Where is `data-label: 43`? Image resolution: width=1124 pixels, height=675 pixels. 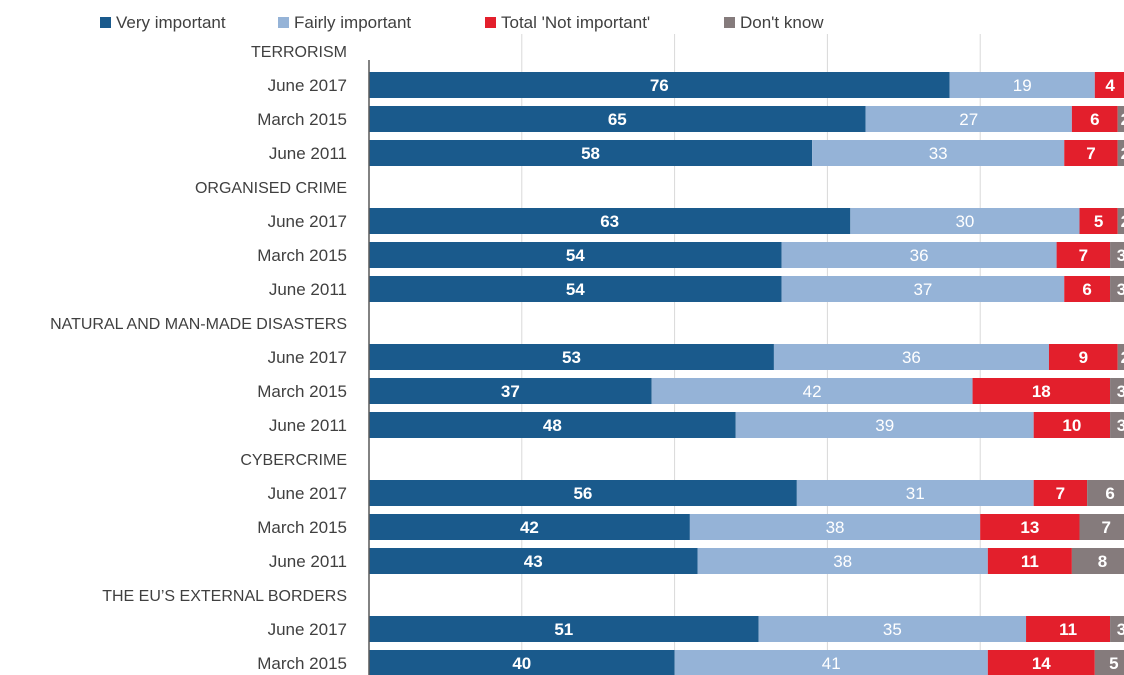
data-label: 43 is located at coordinates (533, 561).